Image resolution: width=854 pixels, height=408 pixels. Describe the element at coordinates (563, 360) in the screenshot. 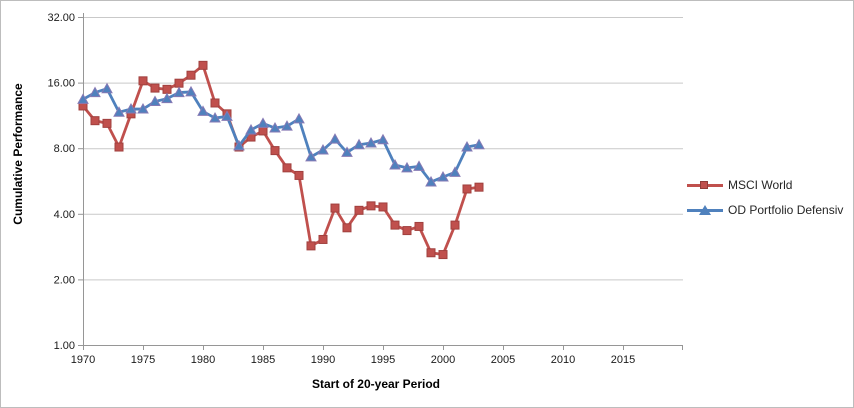

I see `x-tick-label: 2010` at that location.